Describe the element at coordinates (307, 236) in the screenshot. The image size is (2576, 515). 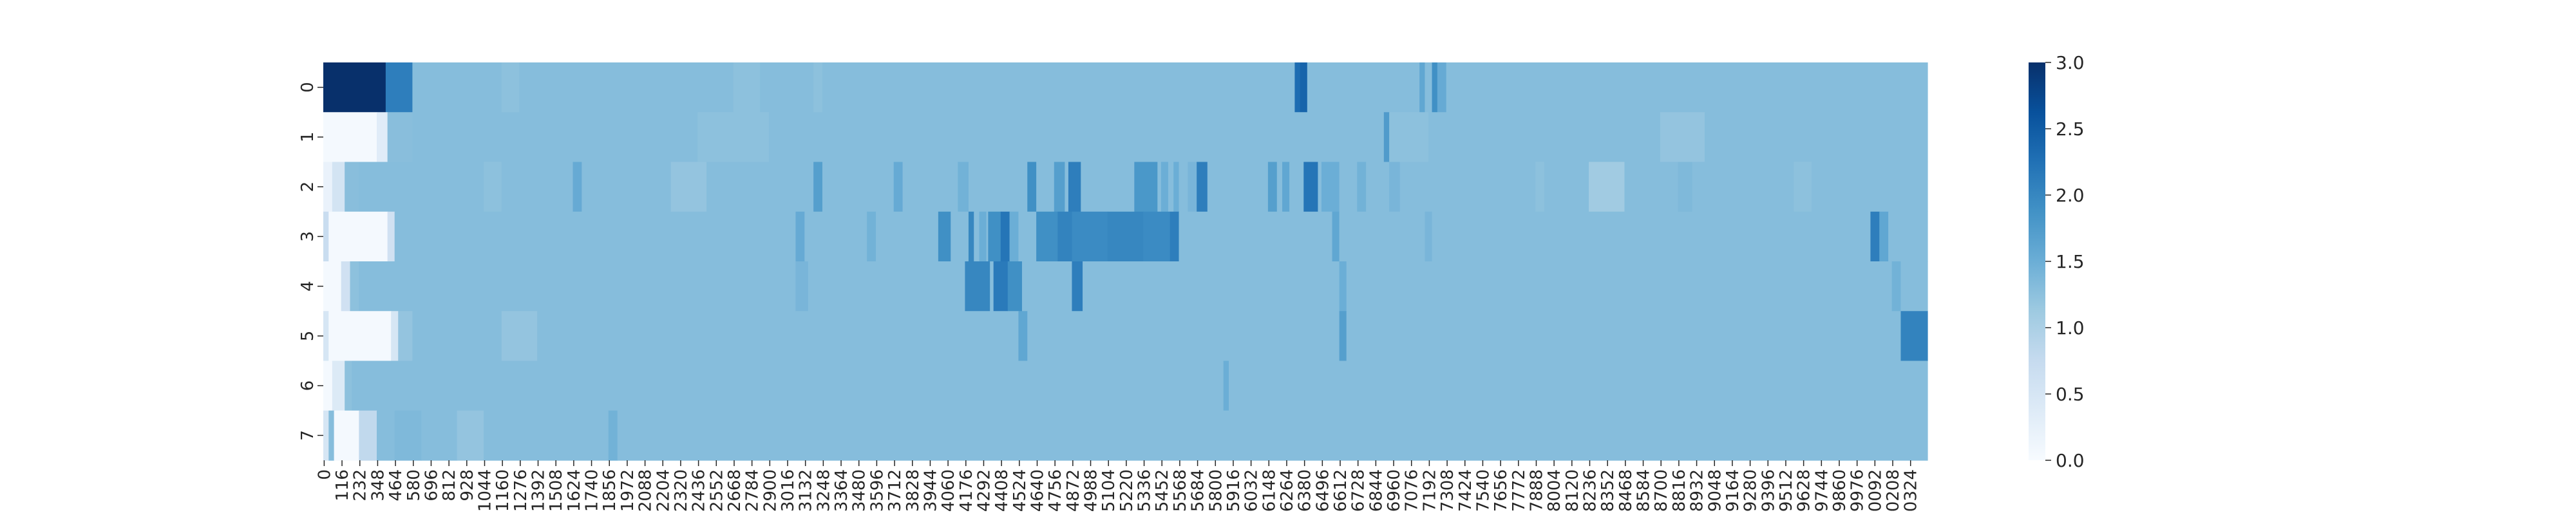
I see `y-tick-label: 3` at that location.